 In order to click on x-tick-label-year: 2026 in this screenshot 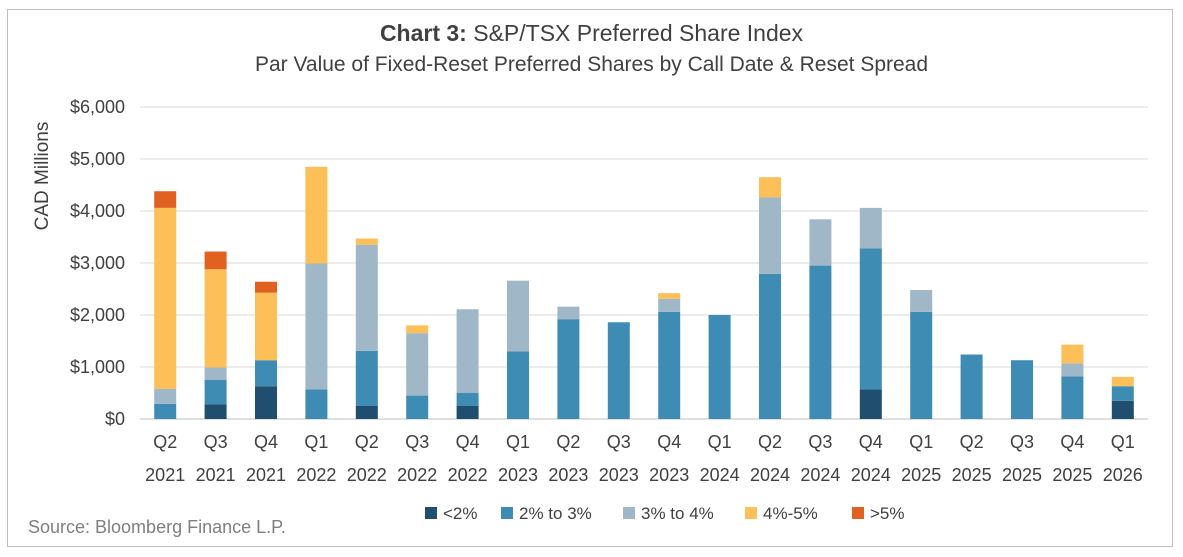, I will do `click(1123, 475)`.